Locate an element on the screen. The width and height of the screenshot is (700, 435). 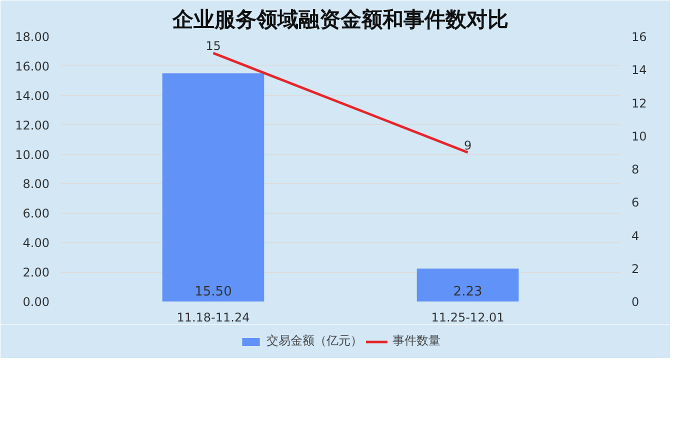
legend-label: 事件数量 is located at coordinates (416, 341).